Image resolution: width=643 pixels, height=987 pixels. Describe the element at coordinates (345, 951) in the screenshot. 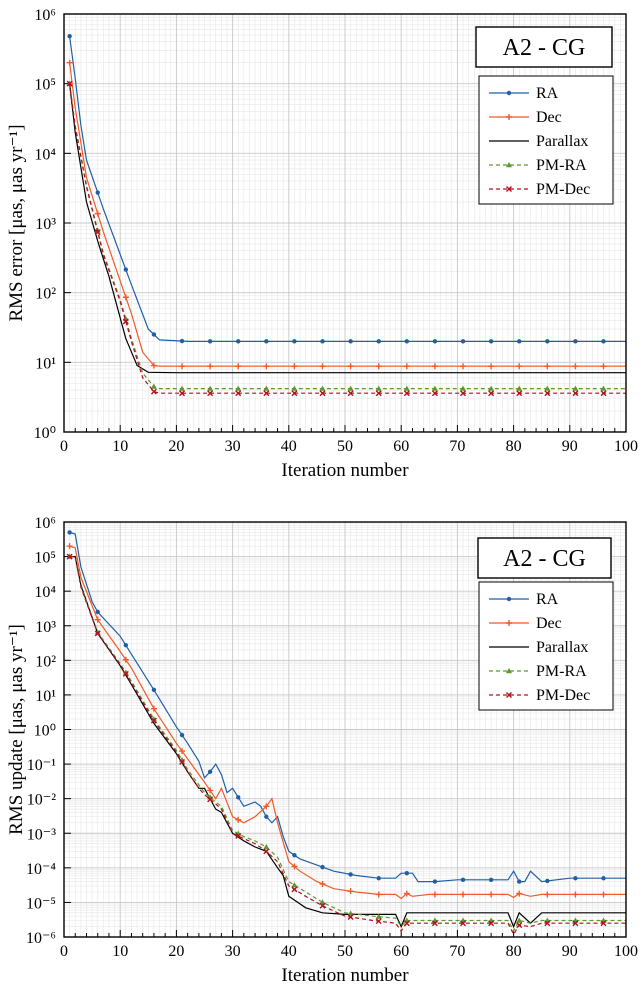

I see `x-tick-label: 50` at that location.